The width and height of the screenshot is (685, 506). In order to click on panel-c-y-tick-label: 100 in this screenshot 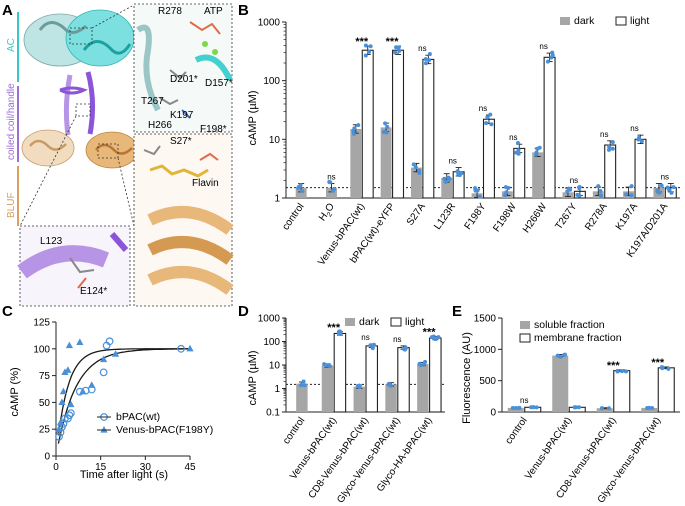, I will do `click(41, 349)`.